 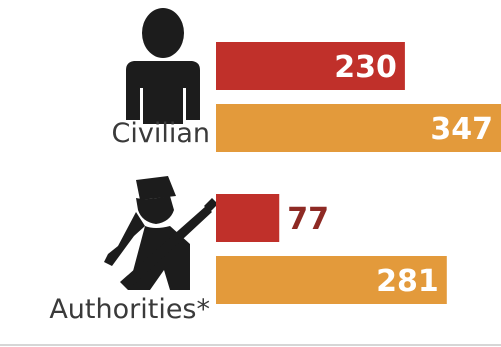 I want to click on person-icon, so click(x=163, y=66).